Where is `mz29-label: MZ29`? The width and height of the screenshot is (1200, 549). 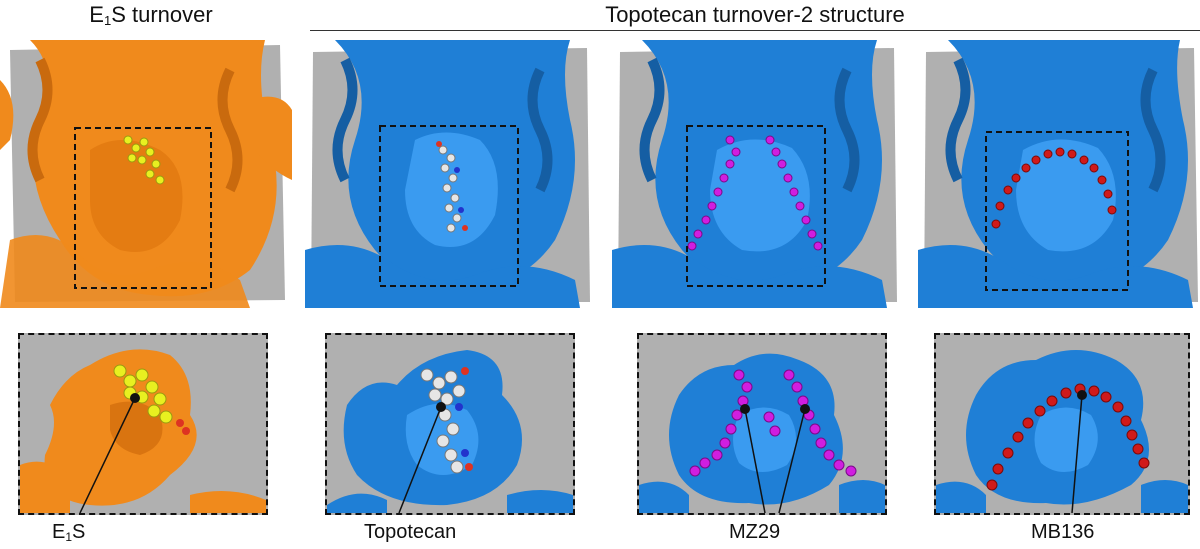
mz29-label: MZ29 is located at coordinates (755, 532).